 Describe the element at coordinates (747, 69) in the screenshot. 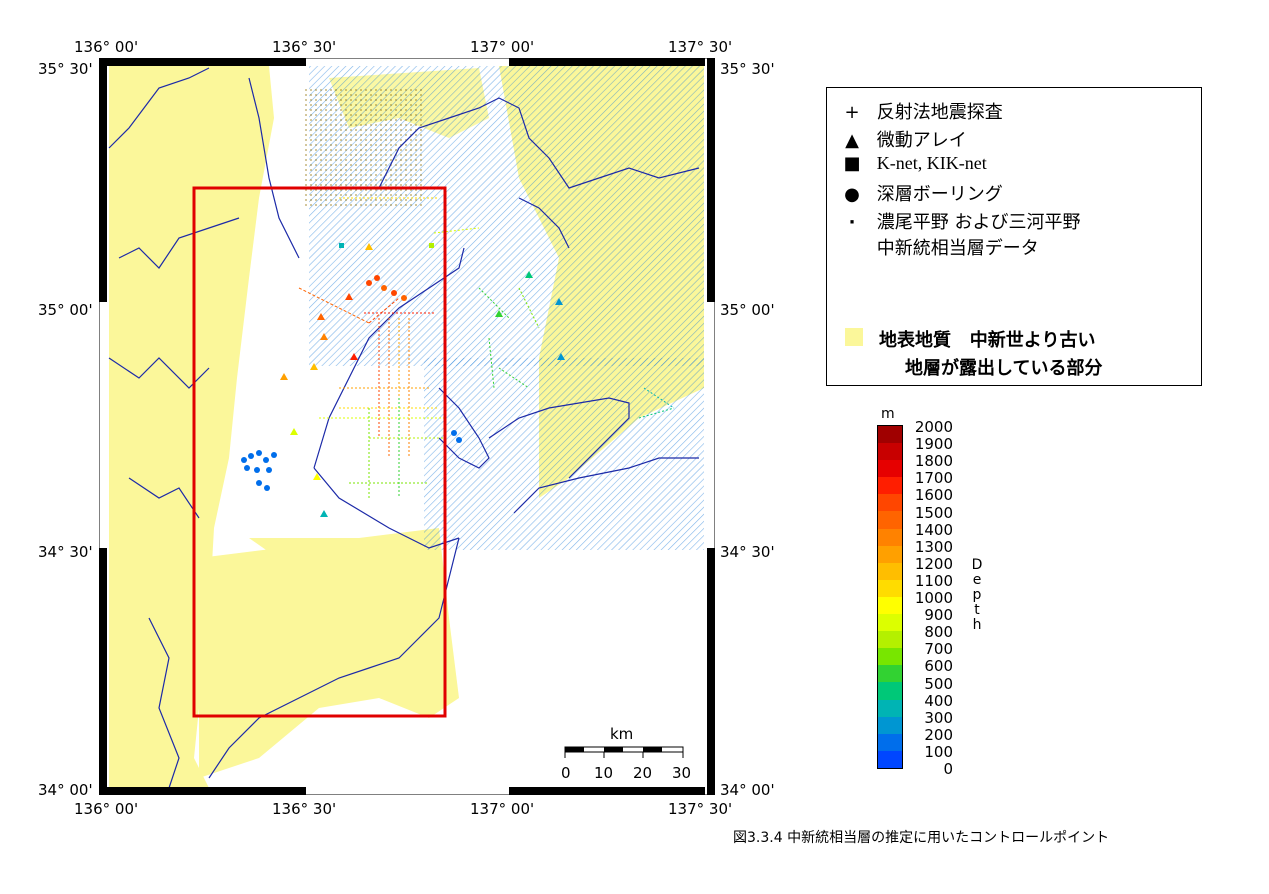

I see `lat-label-right-1: 35° 30'` at that location.